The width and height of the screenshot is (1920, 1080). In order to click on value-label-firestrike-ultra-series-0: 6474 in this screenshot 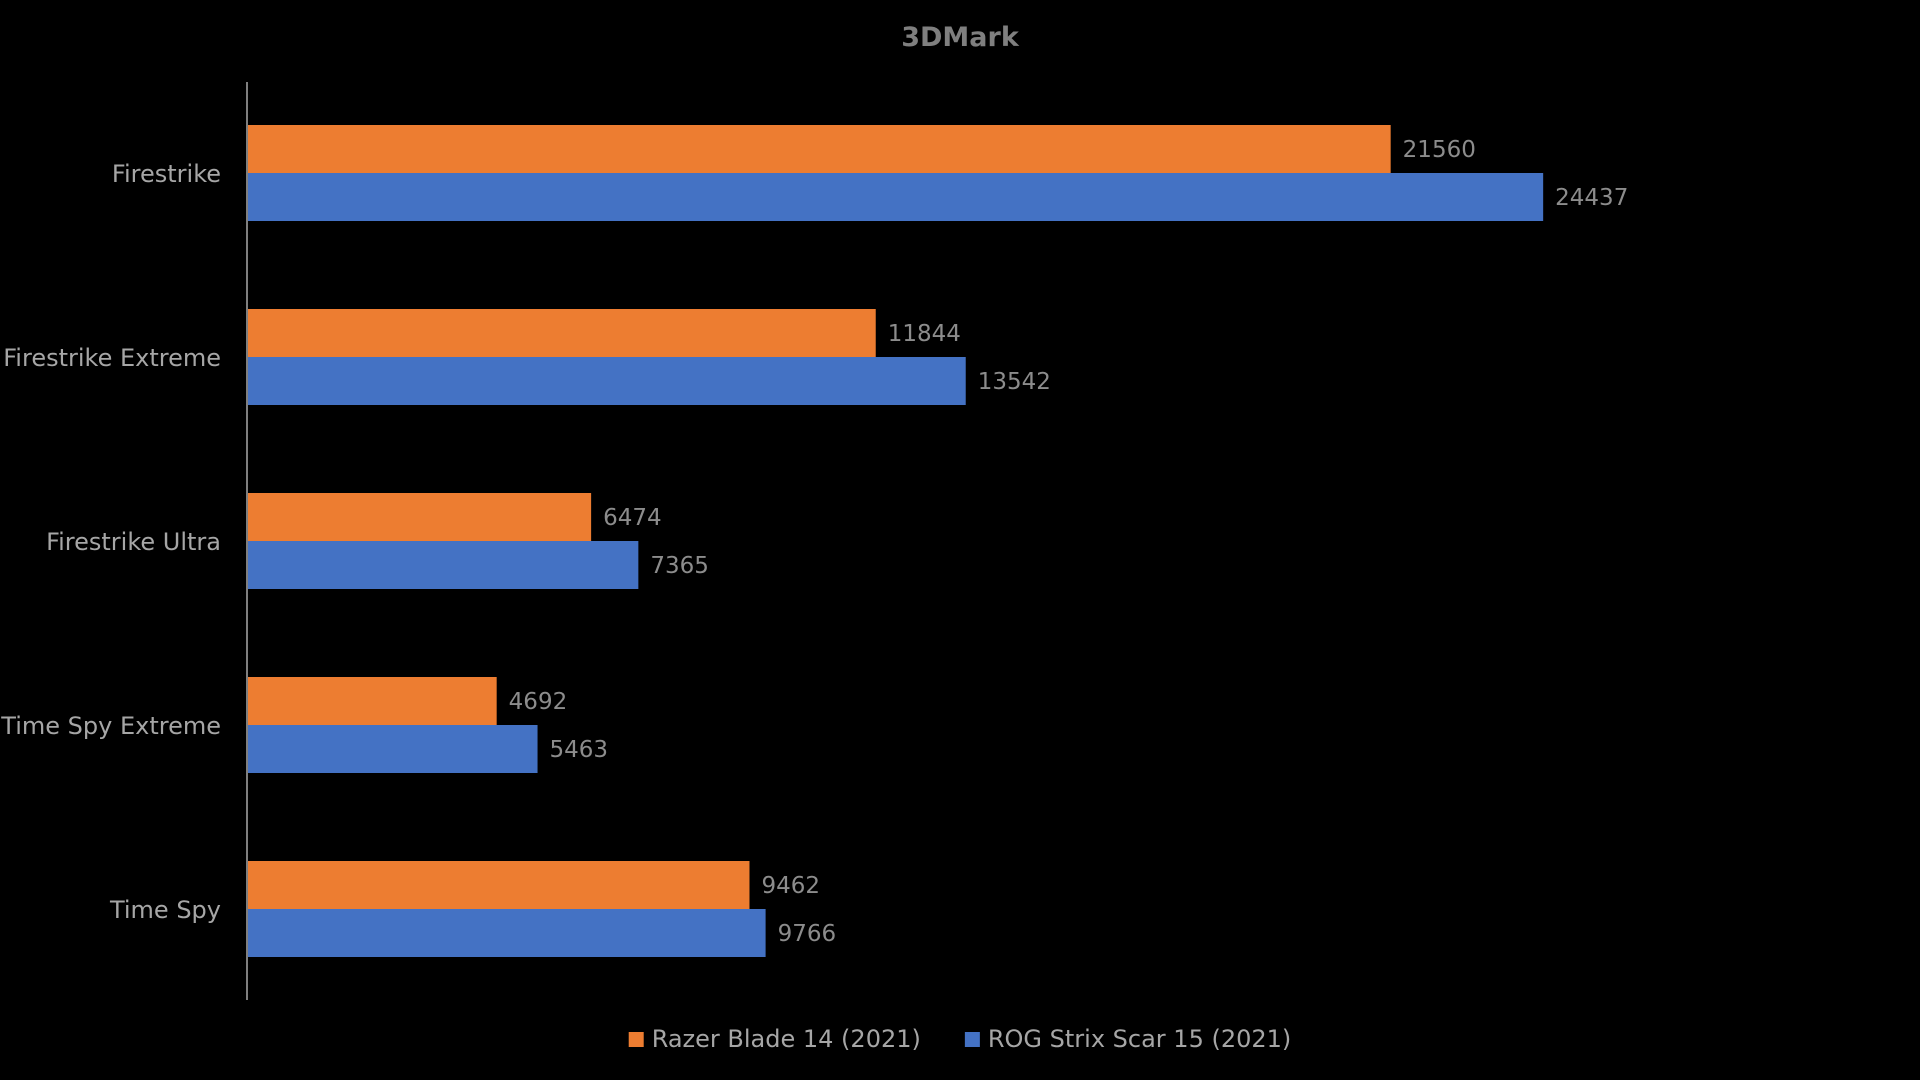, I will do `click(632, 518)`.